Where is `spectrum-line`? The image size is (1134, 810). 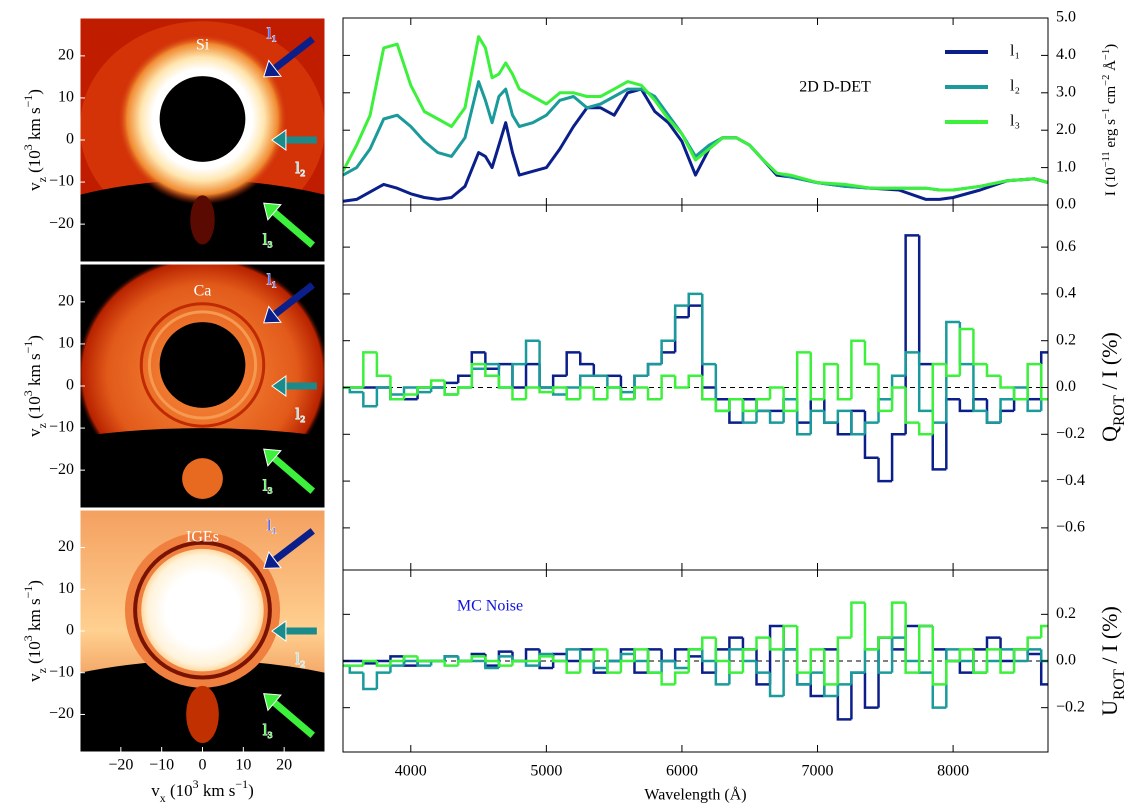
spectrum-line is located at coordinates (695, 113).